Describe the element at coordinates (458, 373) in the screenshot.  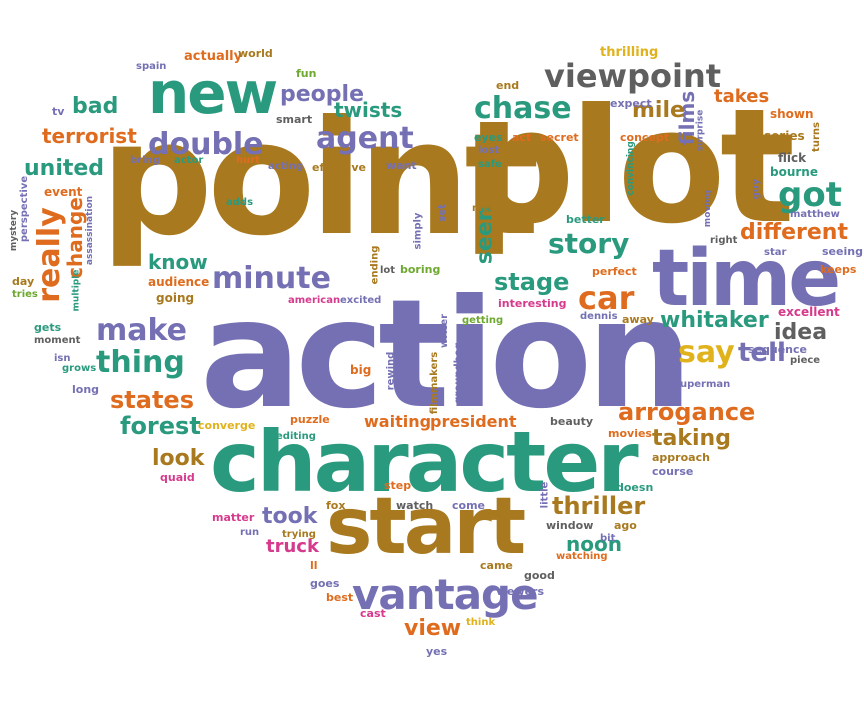
I see `word-groundhog: groundhog` at that location.